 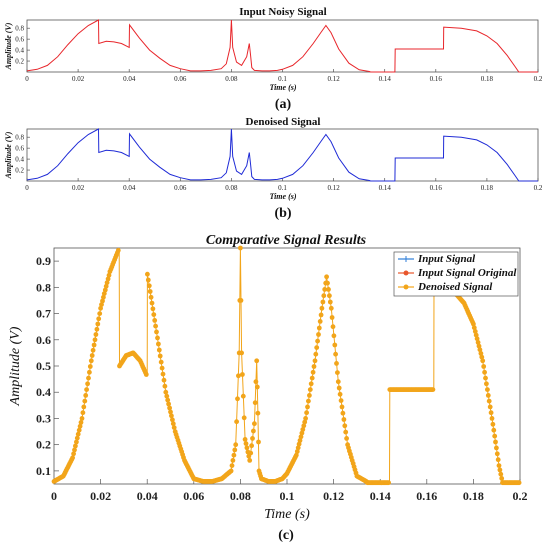 What do you see at coordinates (473, 496) in the screenshot?
I see `x-tick-label: 0.18` at bounding box center [473, 496].